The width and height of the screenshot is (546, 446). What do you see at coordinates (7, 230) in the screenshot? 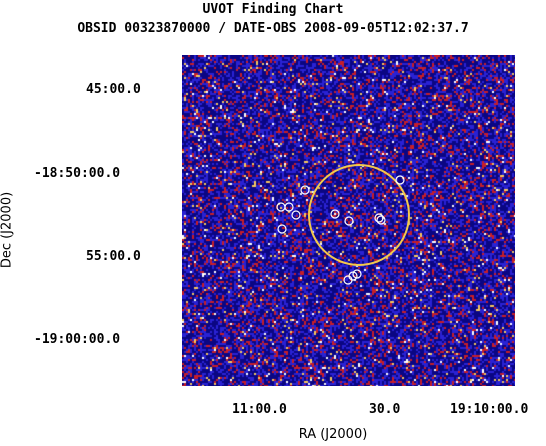
I see `y-axis-label: Dec (J2000)` at bounding box center [7, 230].